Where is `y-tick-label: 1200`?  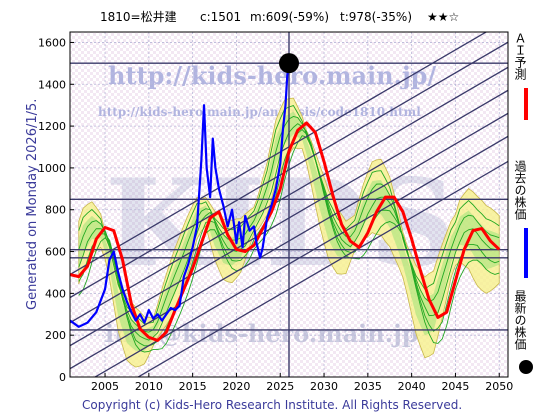 y-tick-label: 1200 is located at coordinates (52, 126).